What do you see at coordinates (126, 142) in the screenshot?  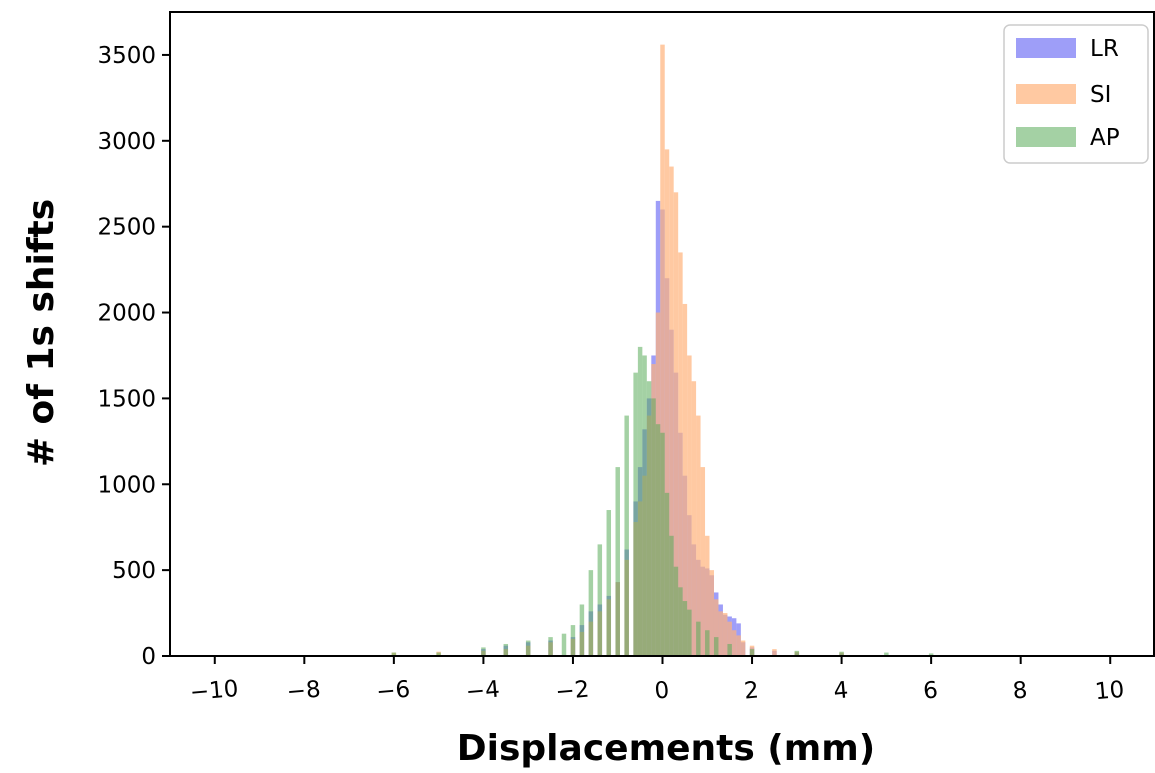 I see `y-tick-label: 3000` at bounding box center [126, 142].